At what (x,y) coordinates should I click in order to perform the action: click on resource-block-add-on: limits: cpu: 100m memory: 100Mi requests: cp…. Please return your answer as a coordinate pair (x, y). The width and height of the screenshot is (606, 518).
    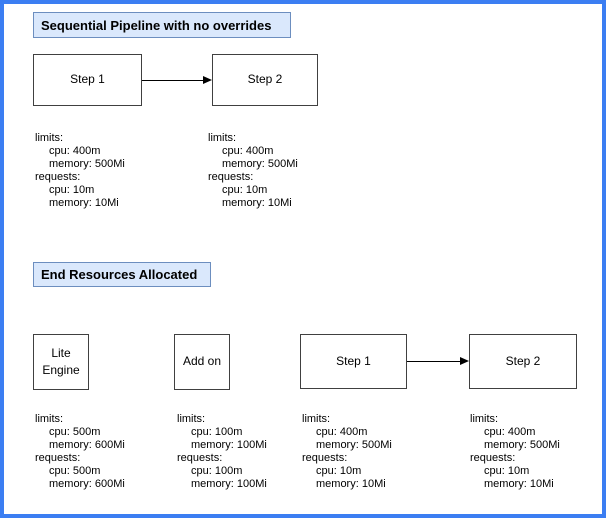
    Looking at the image, I should click on (222, 452).